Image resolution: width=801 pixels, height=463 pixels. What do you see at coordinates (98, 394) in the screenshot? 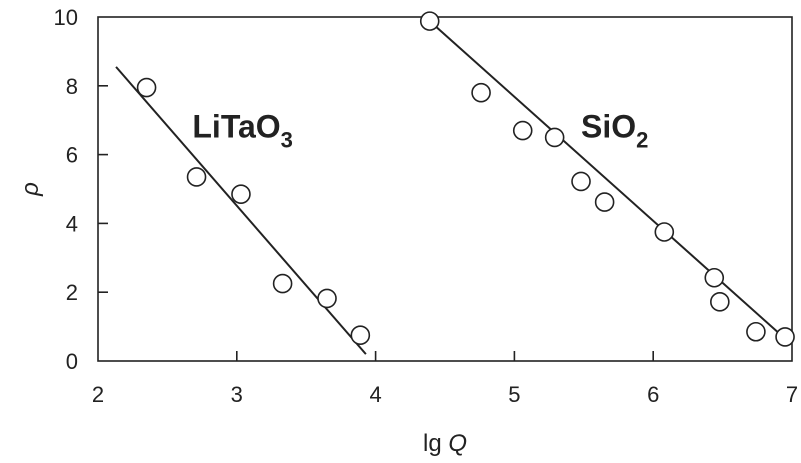
I see `x-tick-label: 2` at bounding box center [98, 394].